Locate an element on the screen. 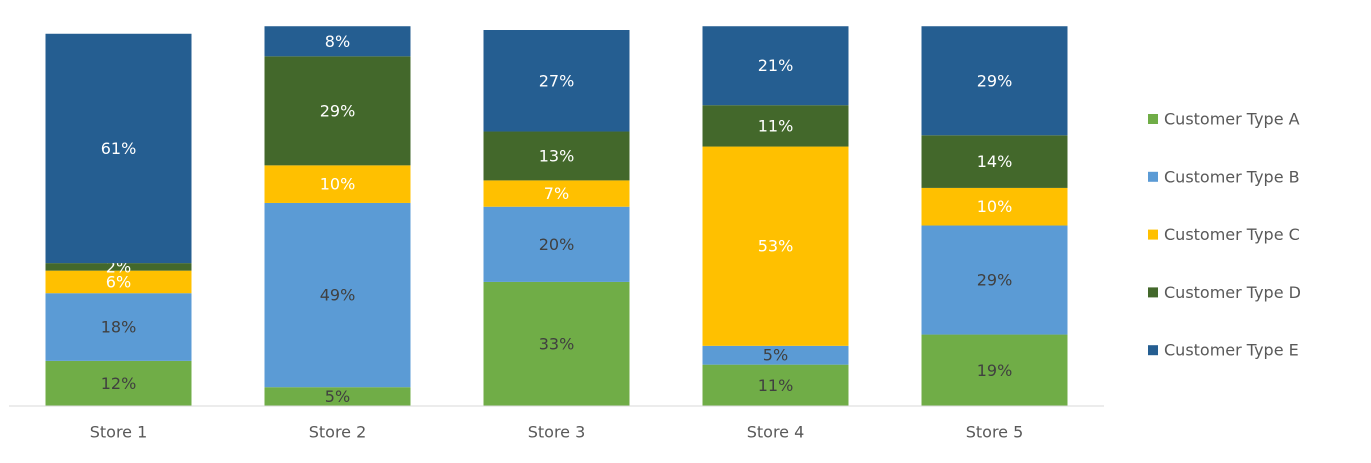 This screenshot has width=1371, height=463. data-label: 21% is located at coordinates (776, 65).